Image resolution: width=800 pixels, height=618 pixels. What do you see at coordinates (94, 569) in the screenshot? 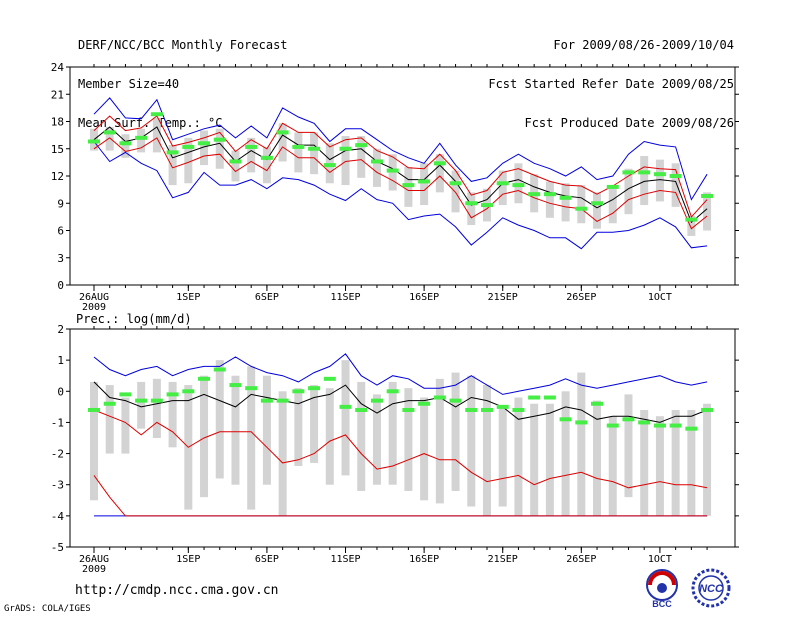
I see `x-tick-sublabel: 2009` at bounding box center [94, 569].